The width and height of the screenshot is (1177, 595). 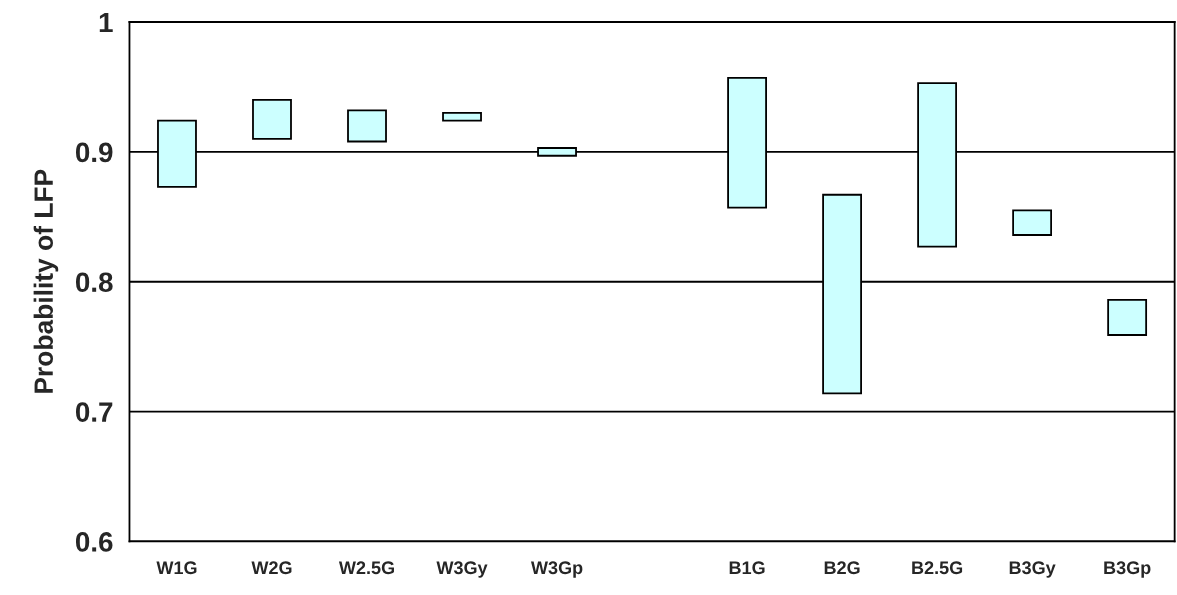 What do you see at coordinates (94, 282) in the screenshot?
I see `y-tick-label: 0.8` at bounding box center [94, 282].